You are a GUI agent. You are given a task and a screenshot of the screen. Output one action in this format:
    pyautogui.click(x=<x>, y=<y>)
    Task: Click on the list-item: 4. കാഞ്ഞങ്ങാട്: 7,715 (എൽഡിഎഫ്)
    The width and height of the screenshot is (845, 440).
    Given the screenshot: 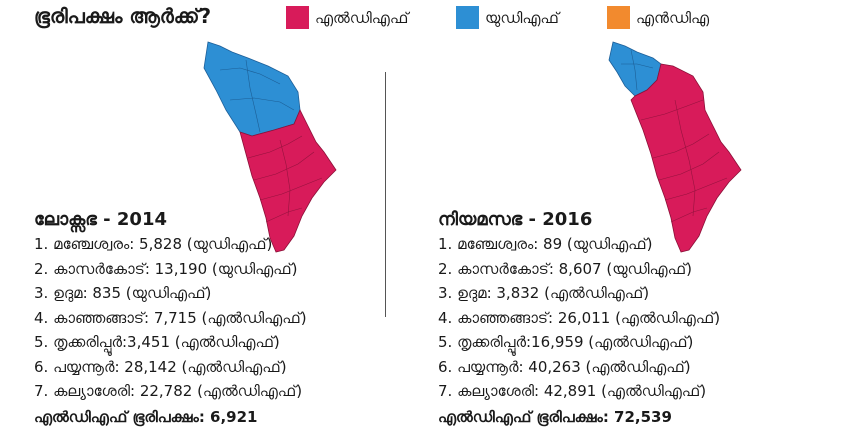 What is the action you would take?
    pyautogui.click(x=170, y=317)
    